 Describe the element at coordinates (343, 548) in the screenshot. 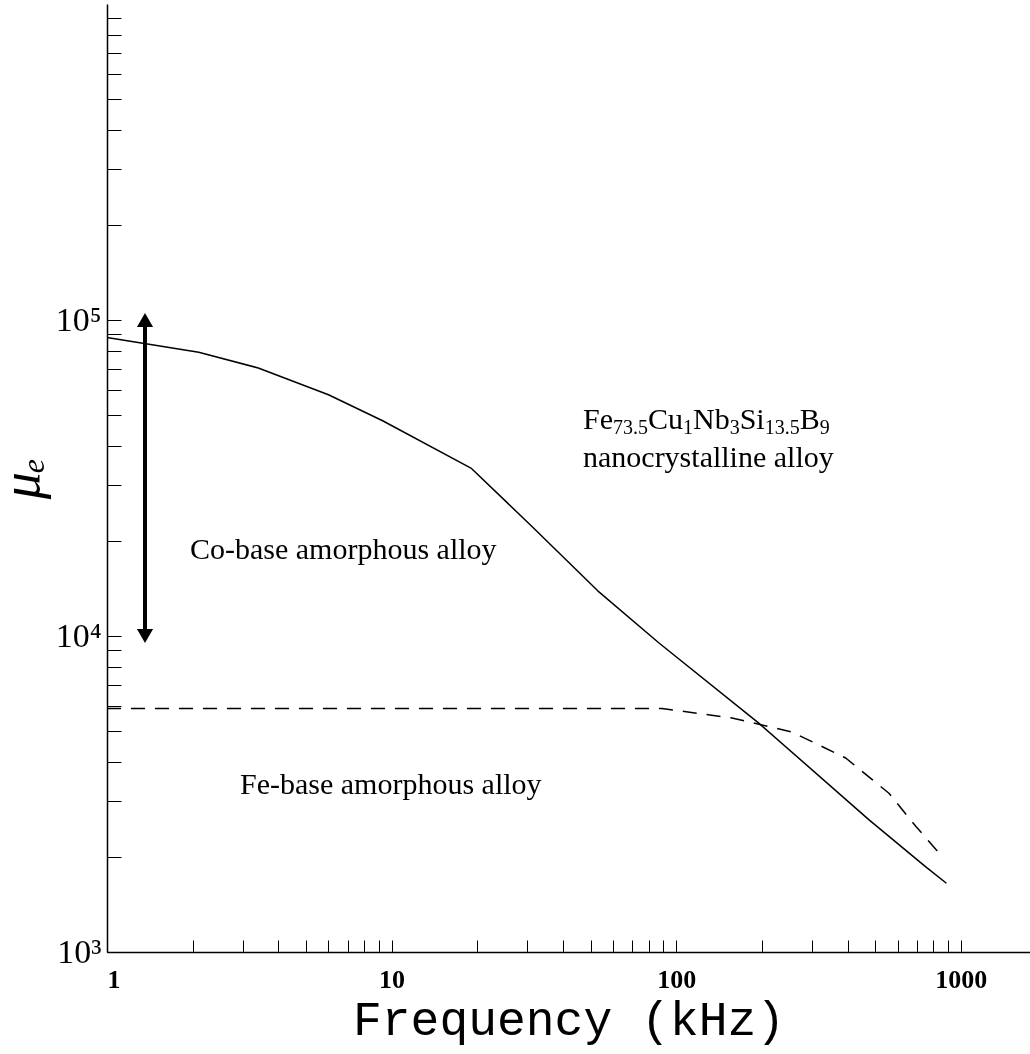

I see `annotation: Co-base amorphous alloy` at that location.